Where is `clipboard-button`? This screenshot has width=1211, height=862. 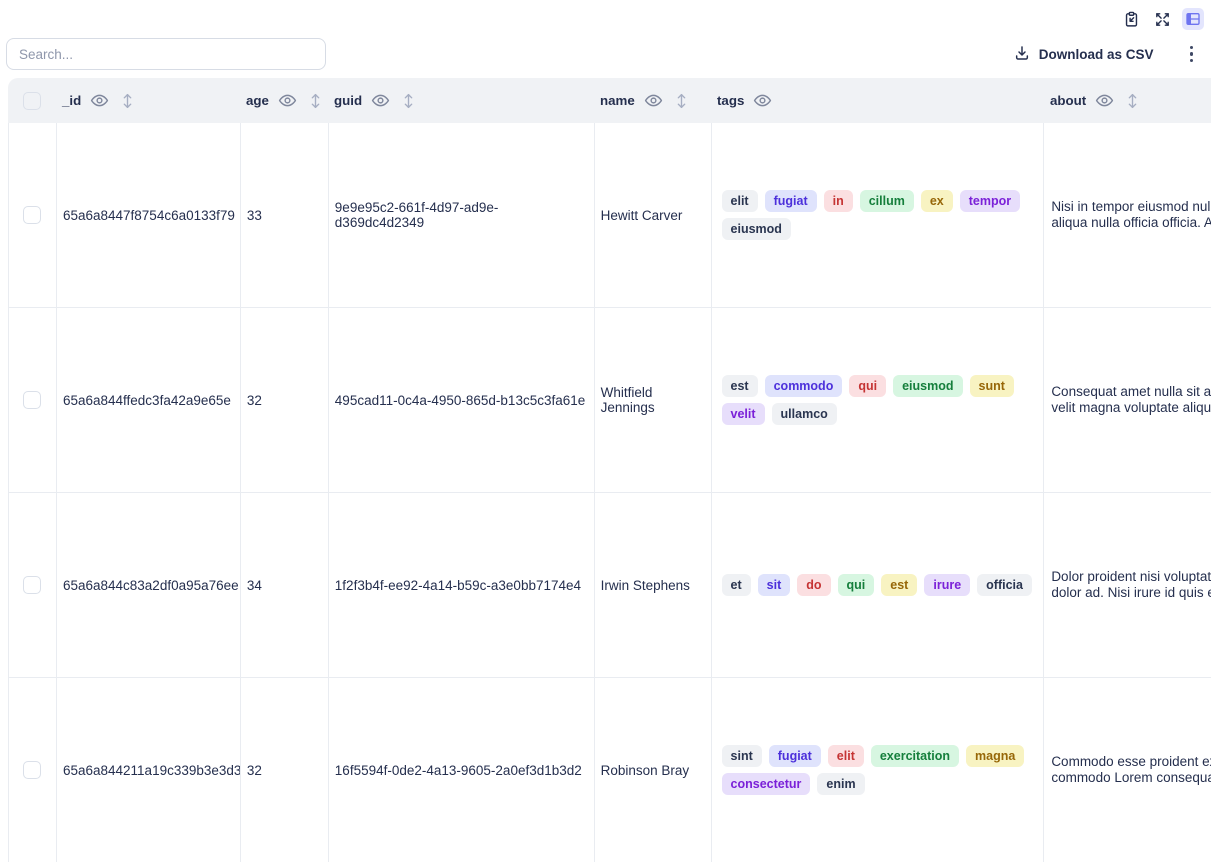
clipboard-button is located at coordinates (1131, 19).